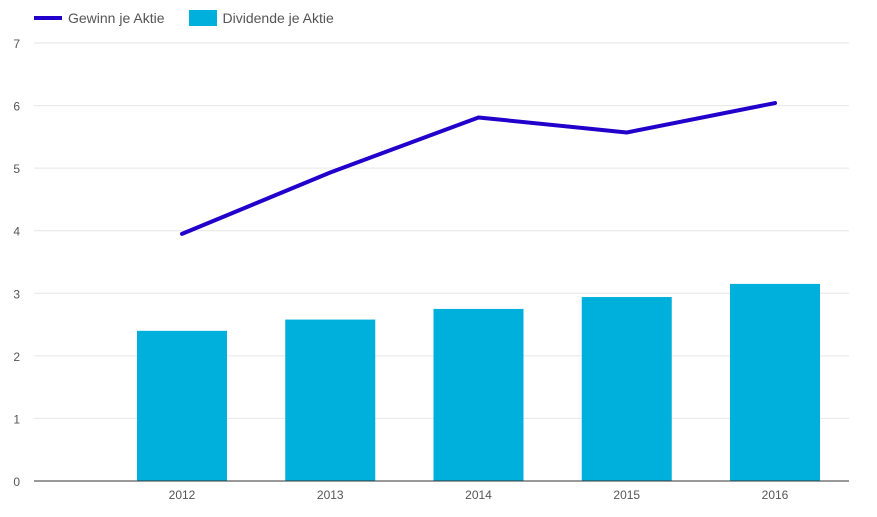 This screenshot has height=517, width=877. I want to click on legend-label-gewinn: Gewinn je Aktie, so click(116, 18).